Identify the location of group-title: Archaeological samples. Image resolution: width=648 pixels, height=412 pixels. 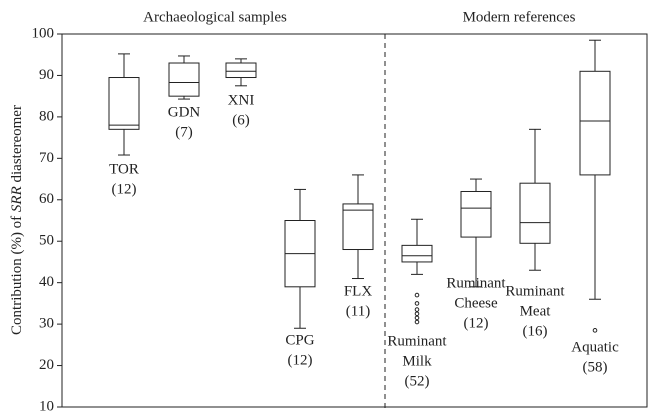
(215, 17).